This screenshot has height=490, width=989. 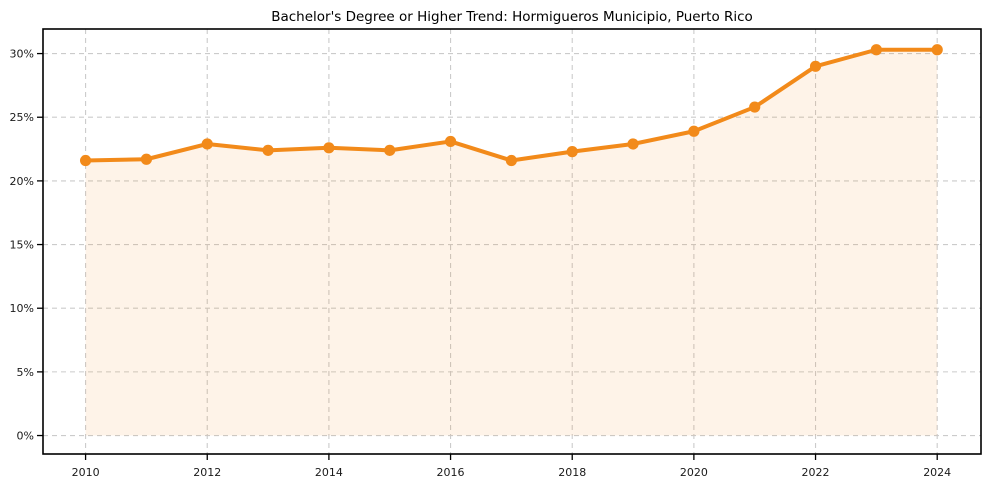 What do you see at coordinates (451, 472) in the screenshot?
I see `x-axis-tick-label: 2016` at bounding box center [451, 472].